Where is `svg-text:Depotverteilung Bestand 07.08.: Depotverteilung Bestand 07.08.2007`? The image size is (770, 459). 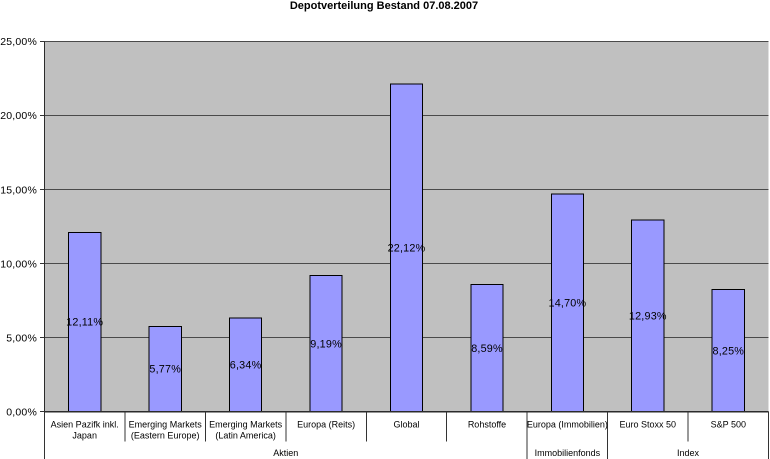
svg-text:Depotverteilung Bestand 07.08.: Depotverteilung Bestand 07.08.2007 is located at coordinates (384, 6).